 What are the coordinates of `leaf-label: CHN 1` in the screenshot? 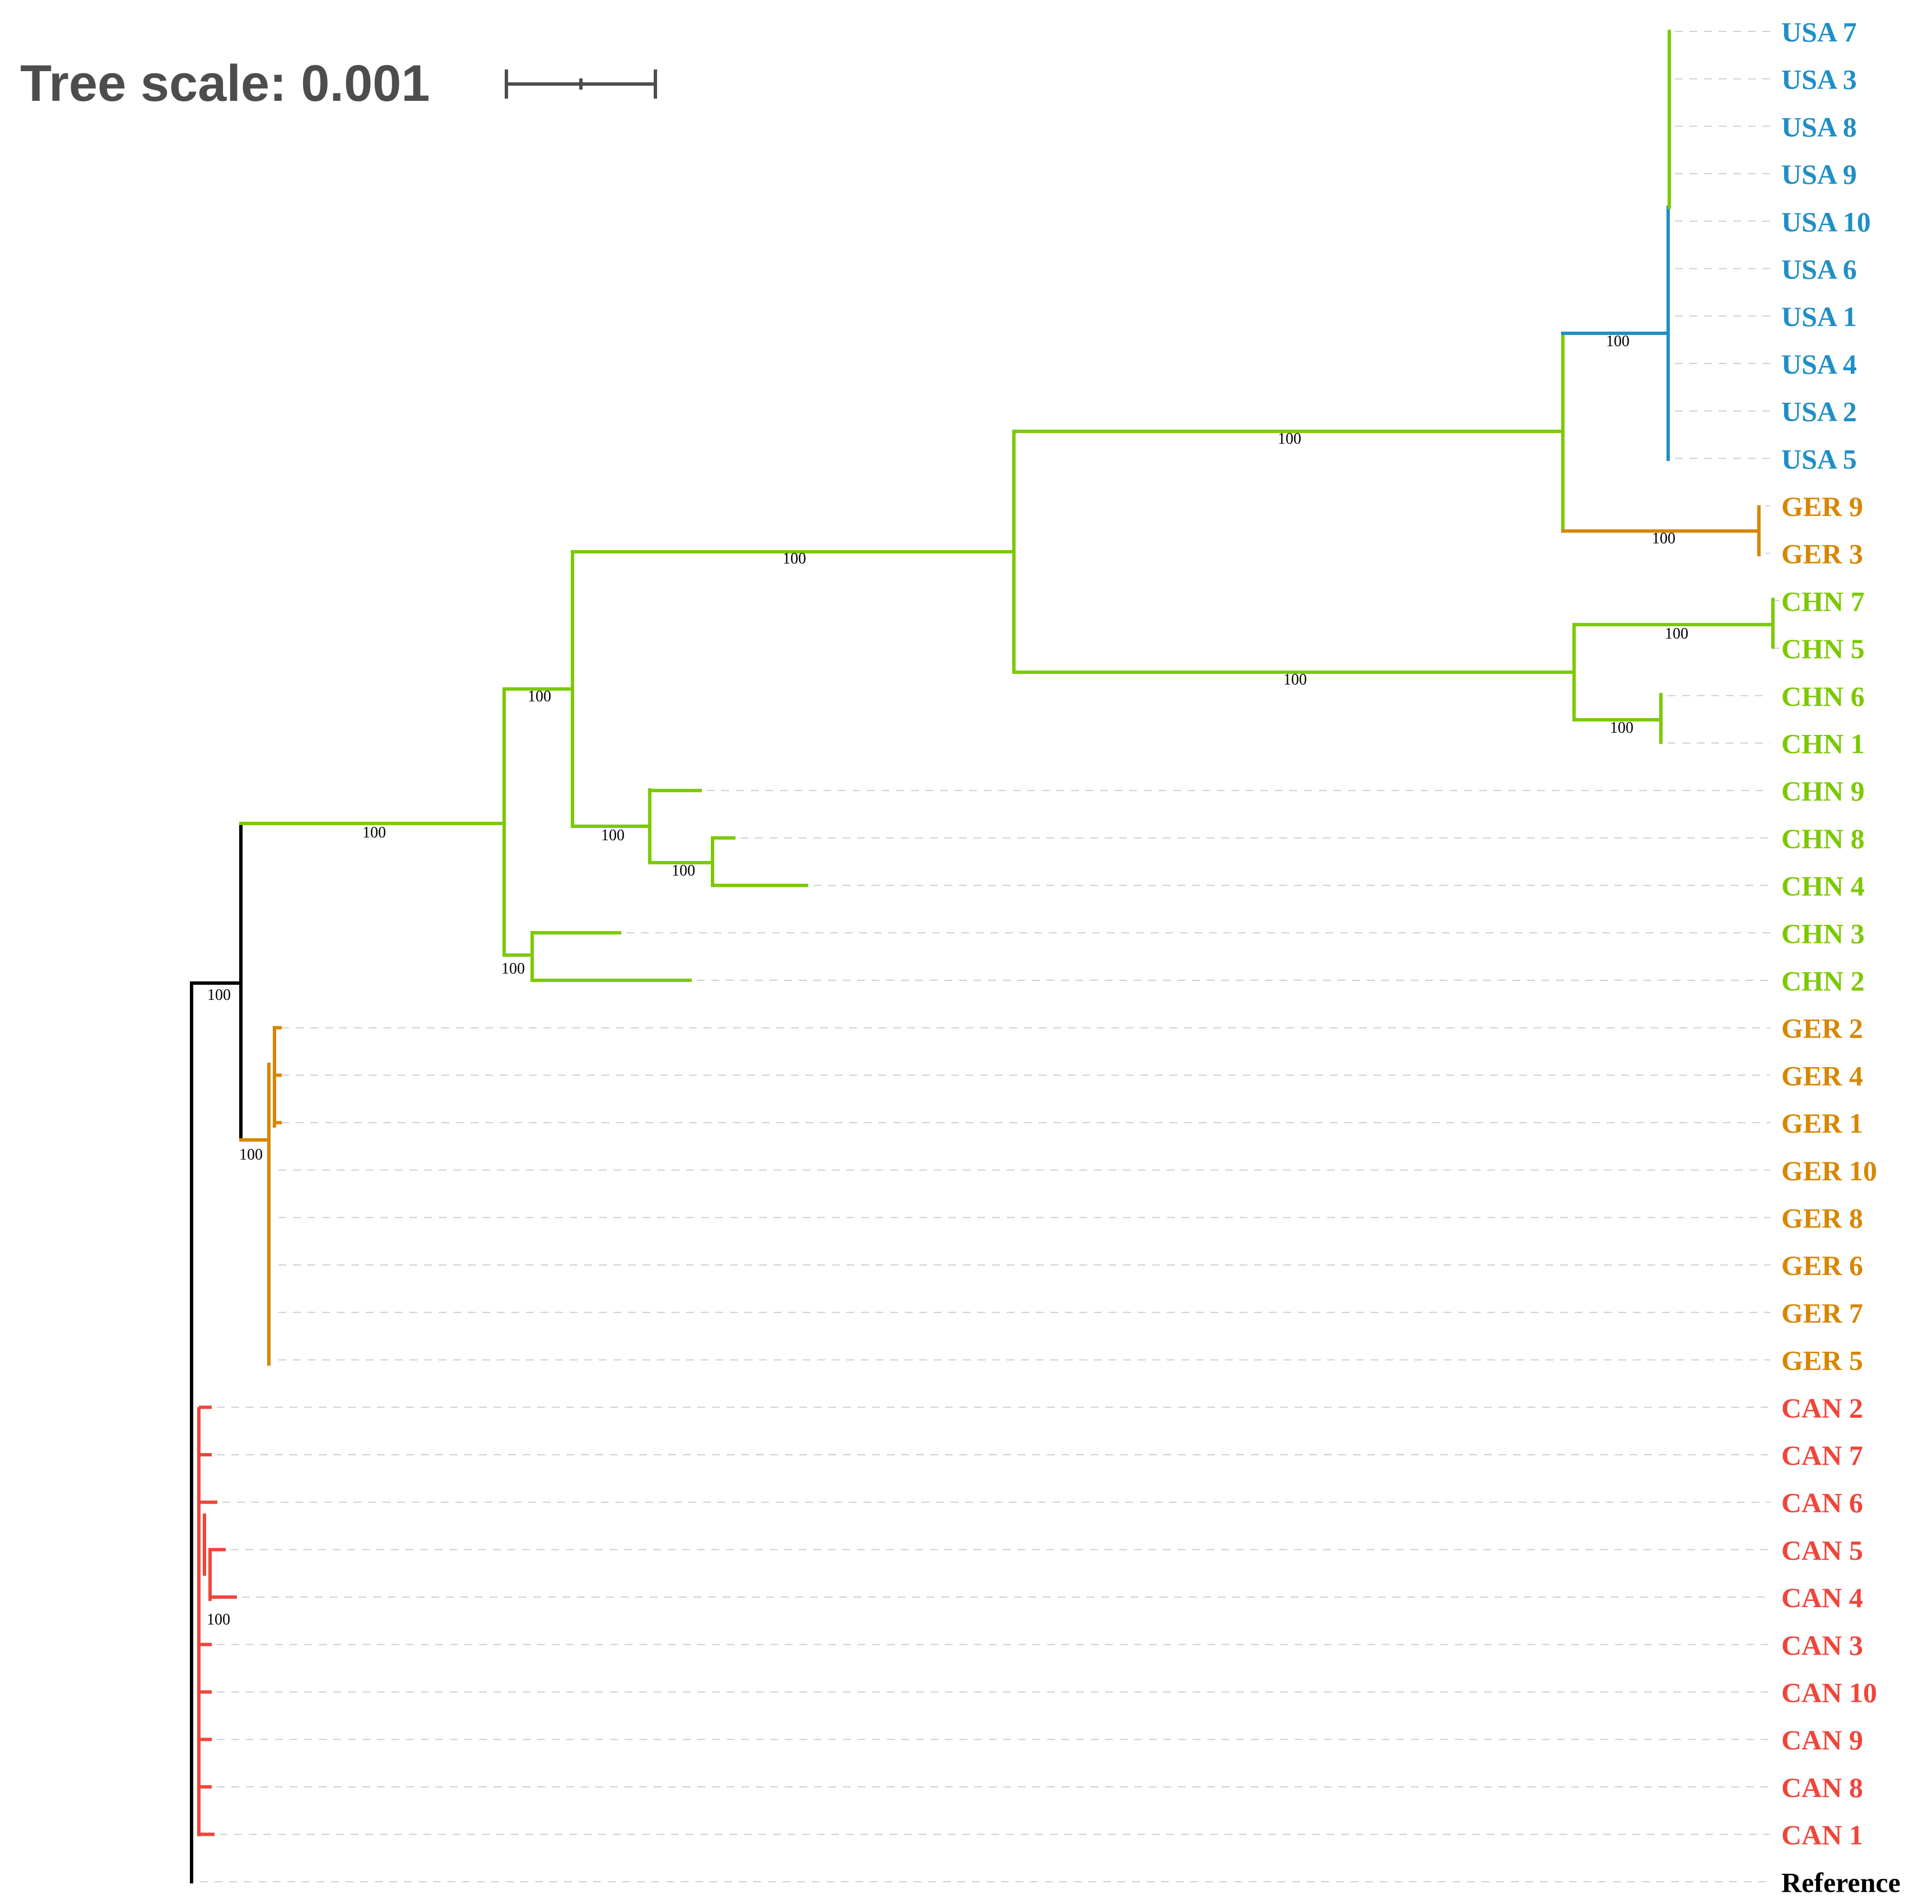 It's located at (1823, 744).